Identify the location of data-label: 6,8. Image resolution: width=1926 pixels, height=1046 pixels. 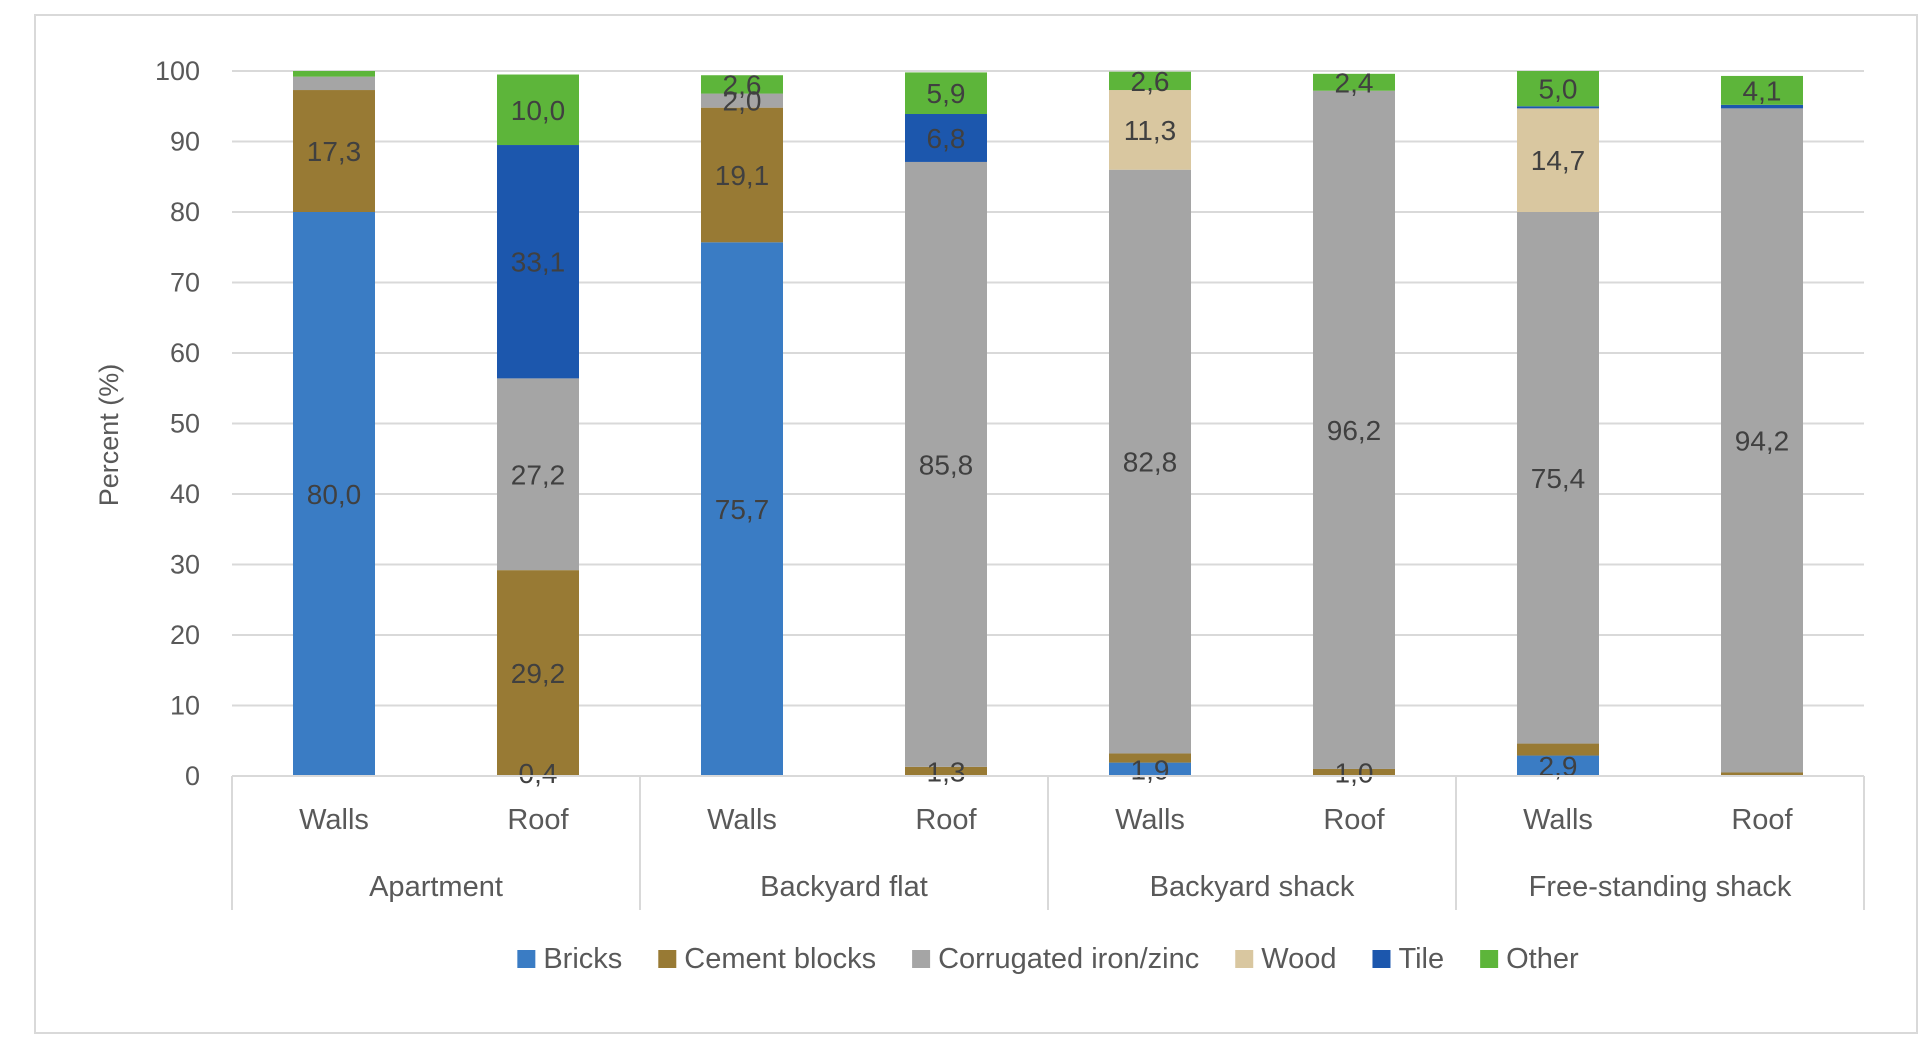
(946, 138).